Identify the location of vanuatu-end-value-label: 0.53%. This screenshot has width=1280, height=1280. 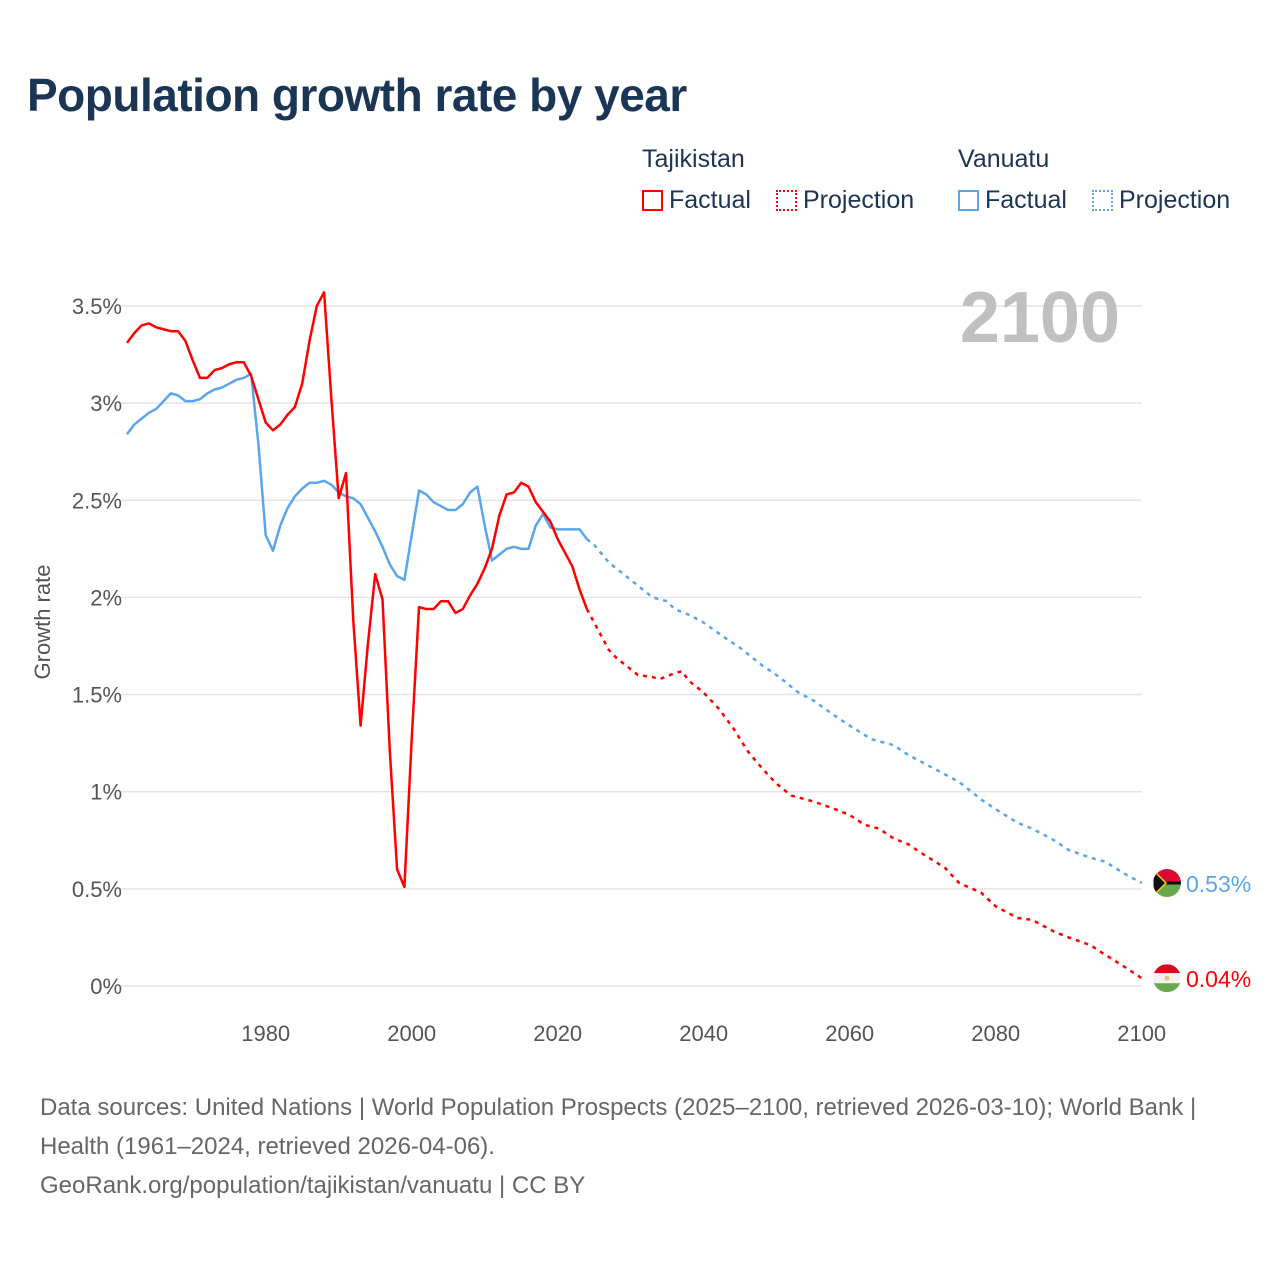
(1218, 884).